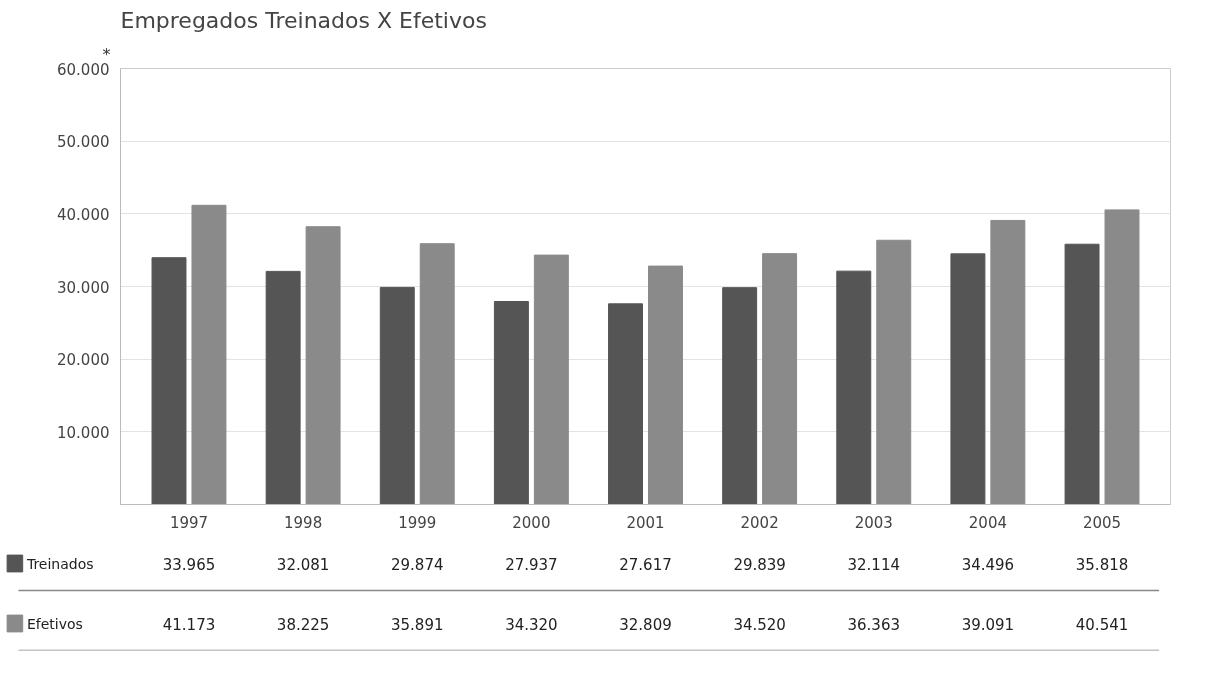  Describe the element at coordinates (189, 522) in the screenshot. I see `x-tick-label: 1997` at that location.